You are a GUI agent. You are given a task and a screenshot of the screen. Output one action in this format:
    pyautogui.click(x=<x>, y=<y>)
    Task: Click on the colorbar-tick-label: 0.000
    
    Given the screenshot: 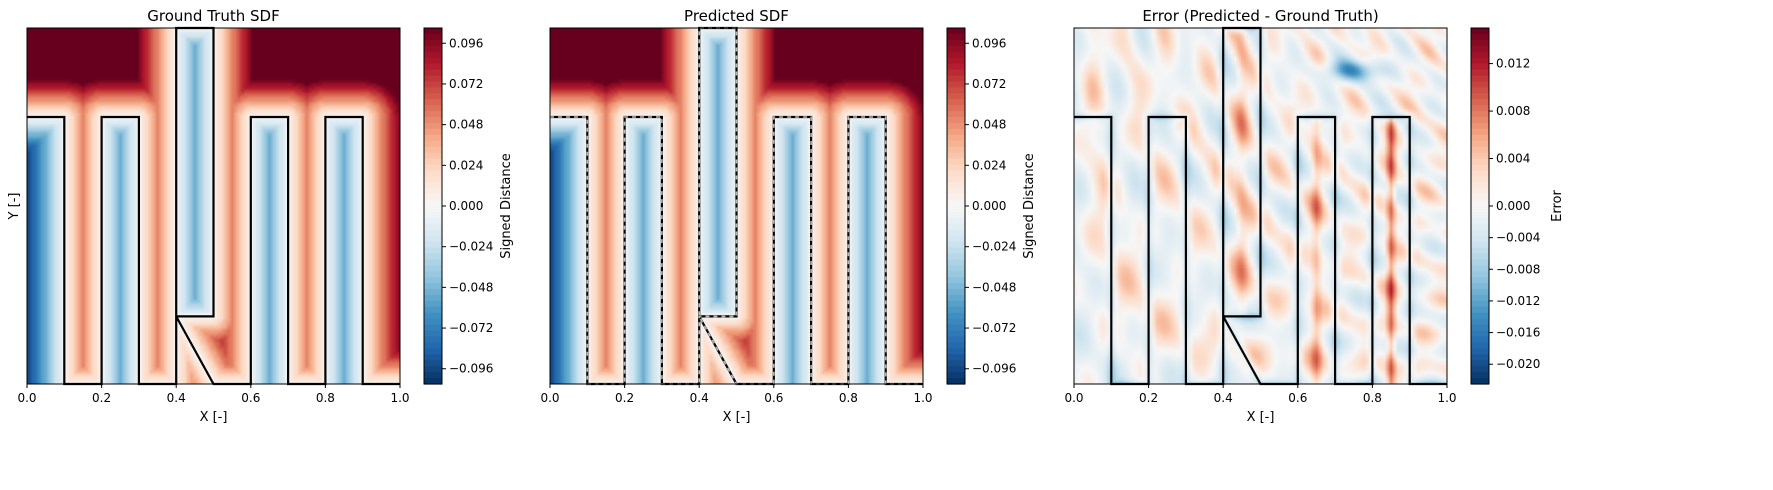 What is the action you would take?
    pyautogui.click(x=466, y=206)
    